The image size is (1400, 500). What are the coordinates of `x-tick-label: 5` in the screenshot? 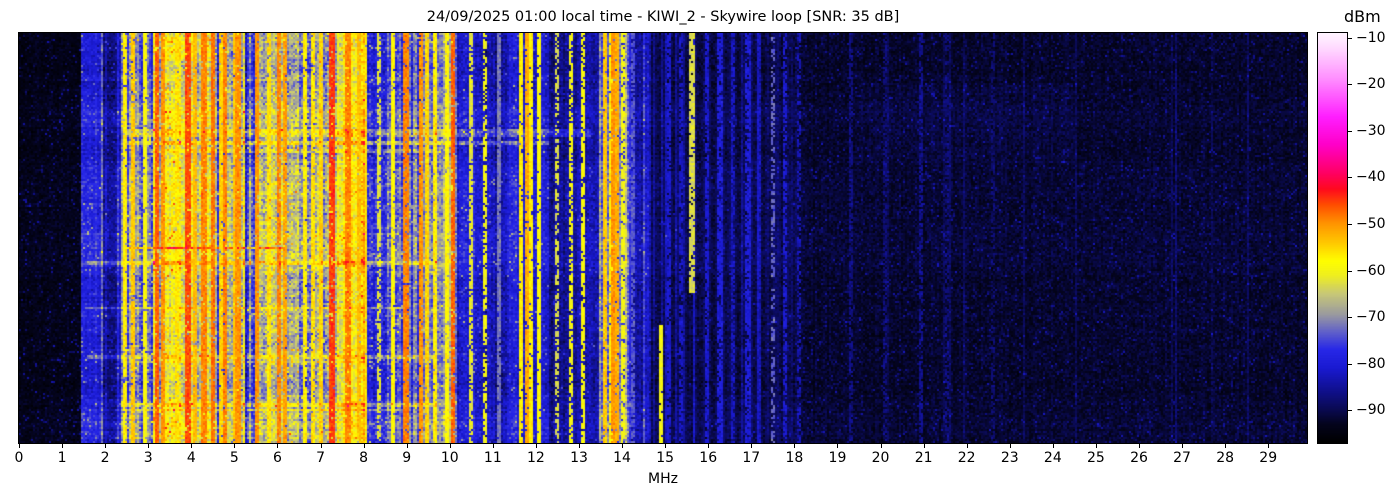 It's located at (234, 458).